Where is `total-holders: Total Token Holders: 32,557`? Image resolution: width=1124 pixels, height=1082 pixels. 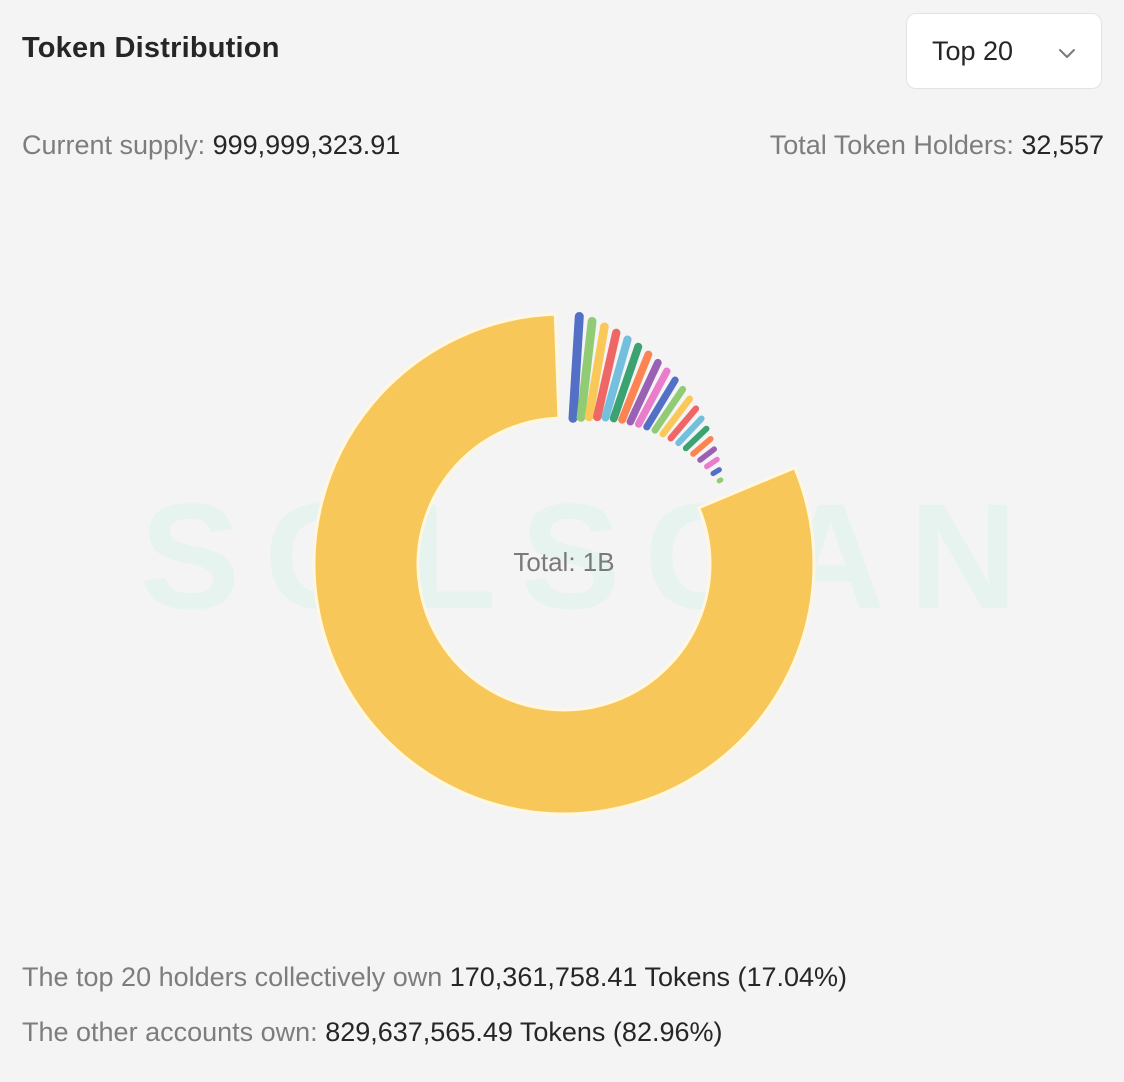
total-holders: Total Token Holders: 32,557 is located at coordinates (937, 145).